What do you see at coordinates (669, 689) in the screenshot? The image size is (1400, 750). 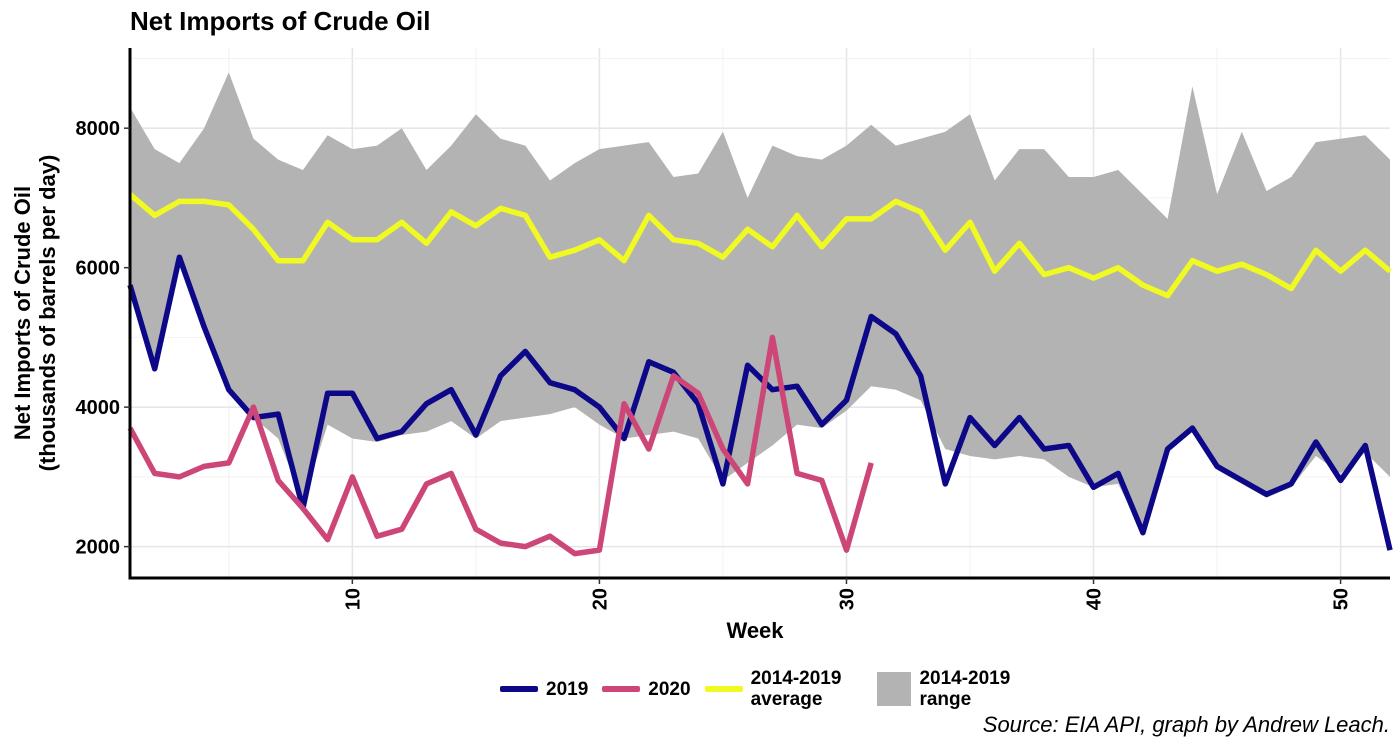 I see `legend-label-2020: 2020` at bounding box center [669, 689].